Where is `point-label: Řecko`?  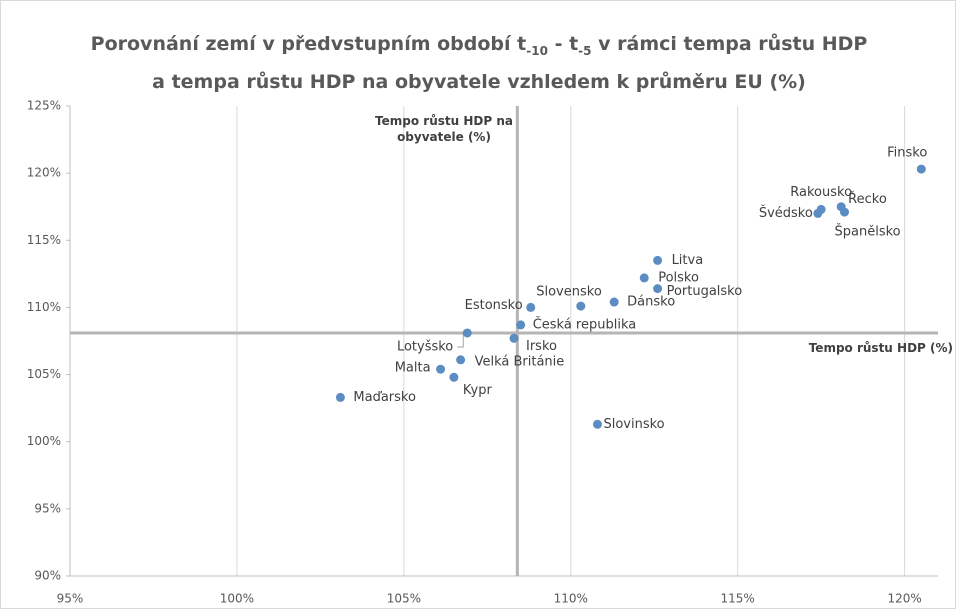 point-label: Řecko is located at coordinates (867, 199).